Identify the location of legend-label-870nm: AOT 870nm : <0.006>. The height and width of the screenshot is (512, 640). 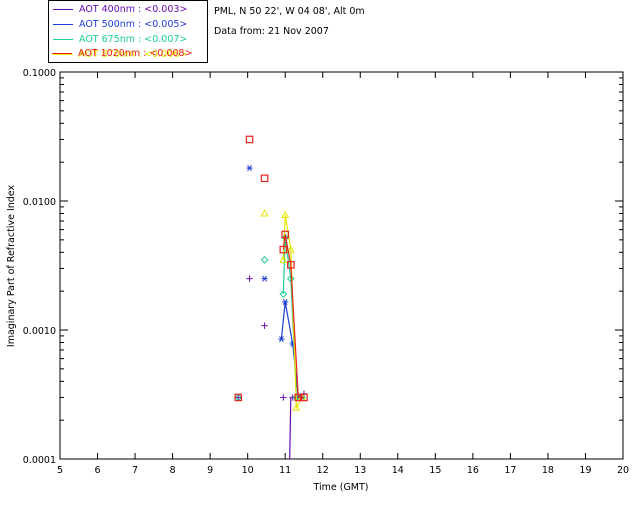
(133, 54).